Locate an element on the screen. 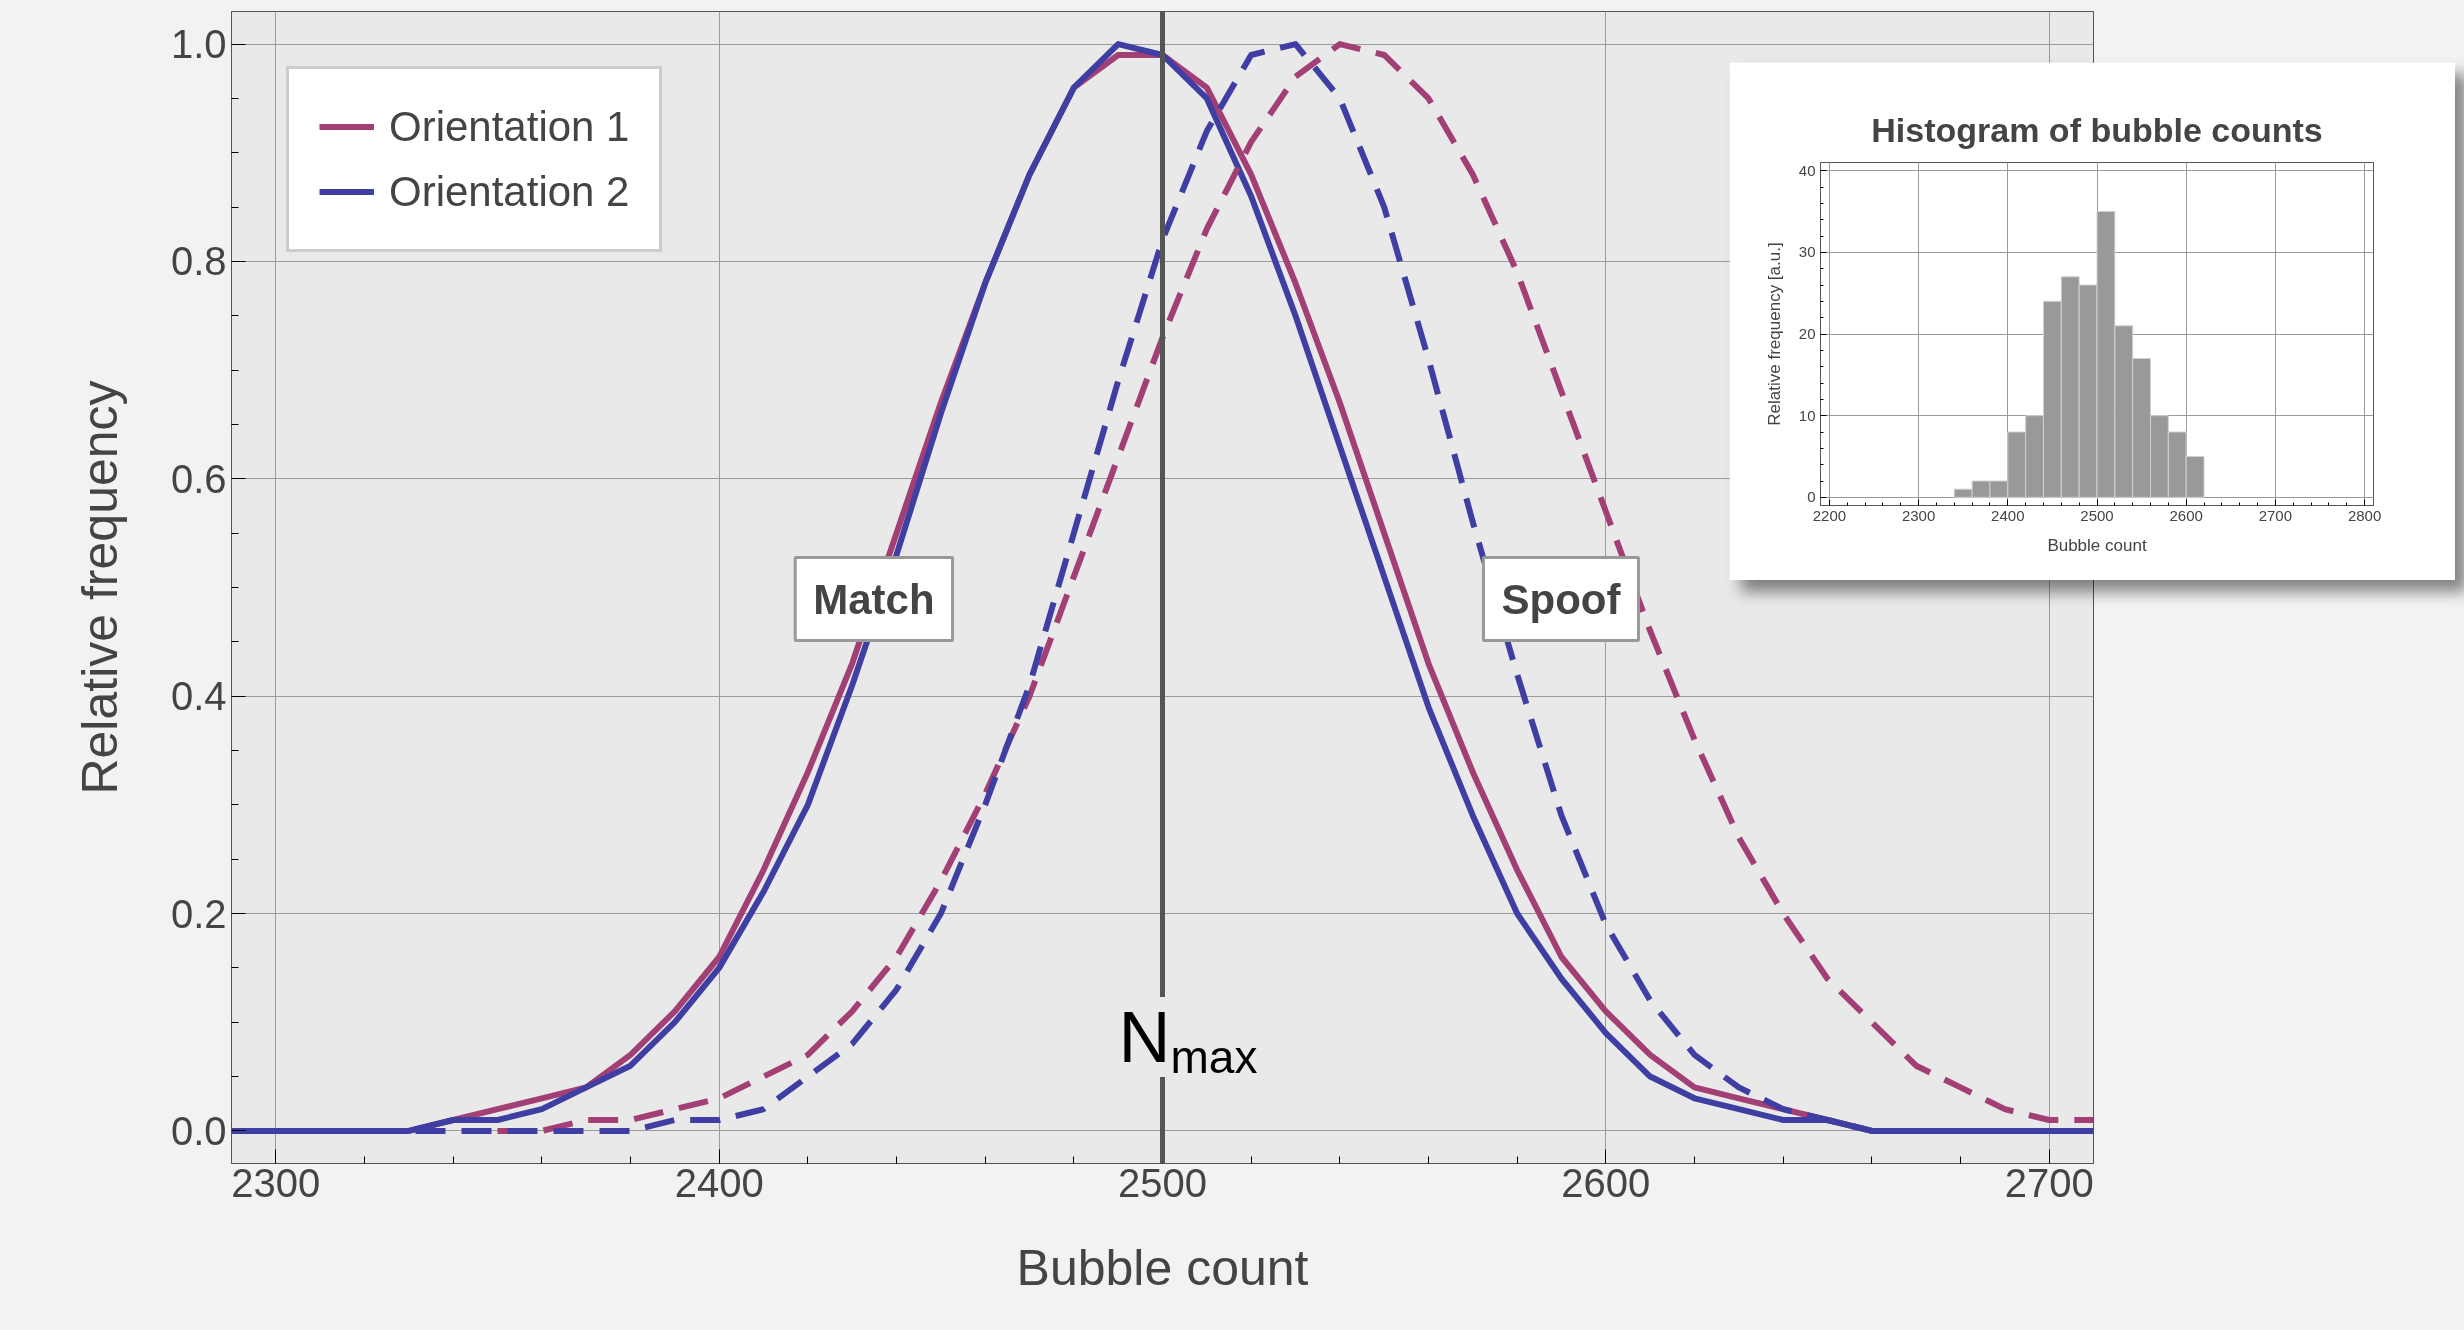 This screenshot has height=1330, width=2464. y-axis-title: Relative frequency [a.u.] is located at coordinates (1774, 334).